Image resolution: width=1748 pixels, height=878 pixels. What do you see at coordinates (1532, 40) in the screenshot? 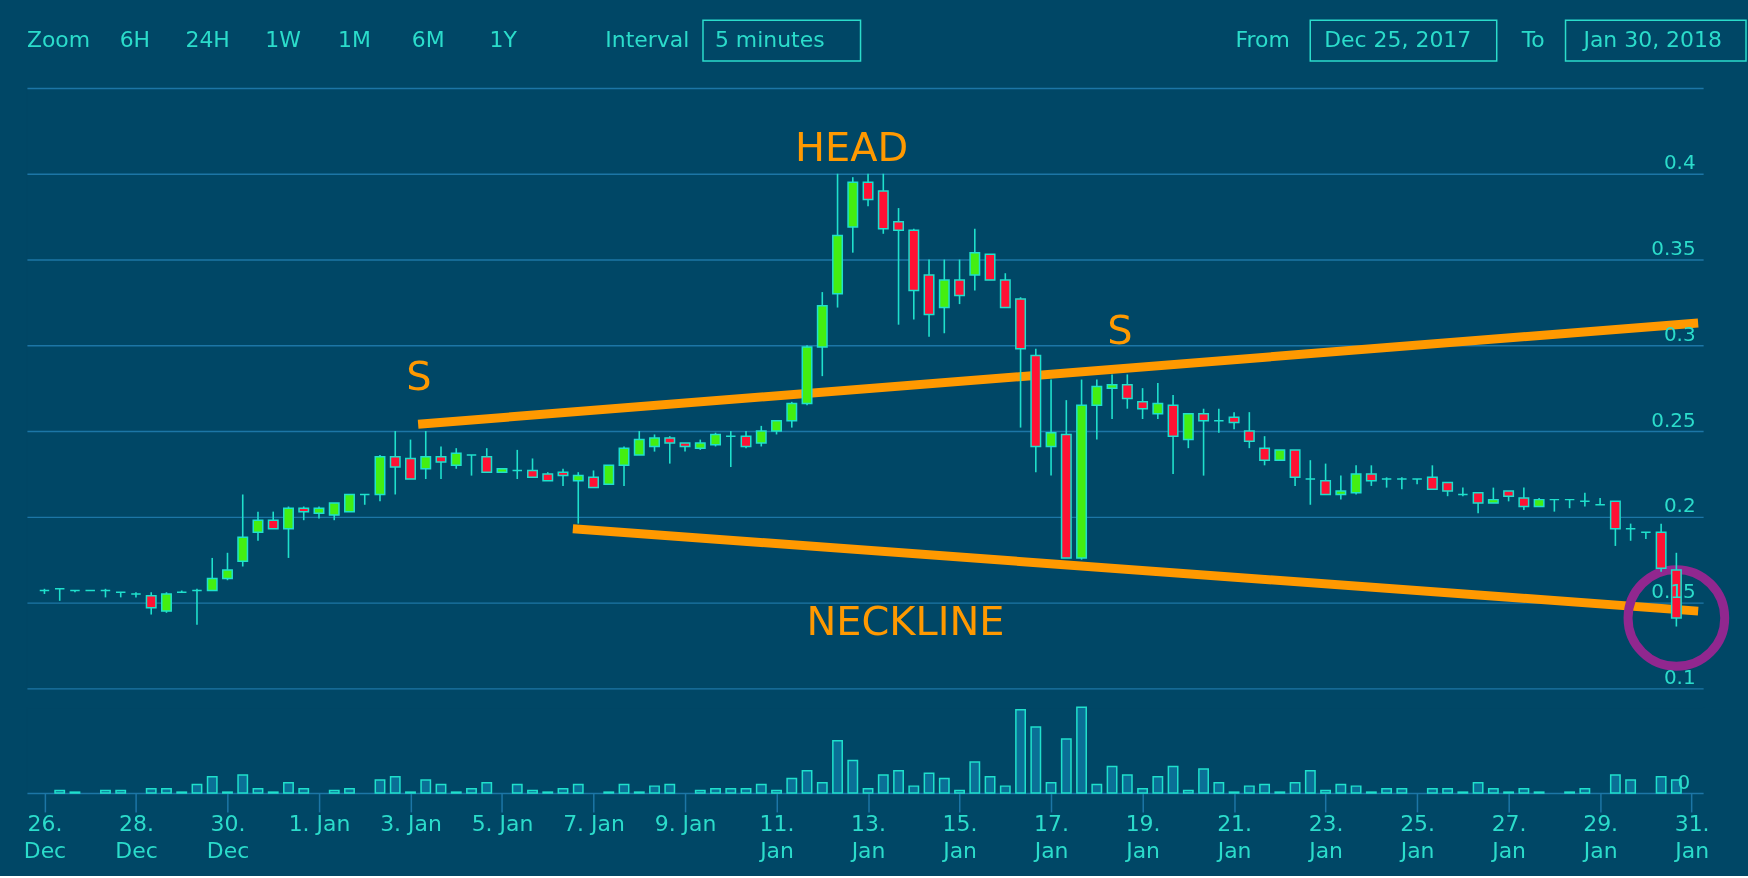
I see `text: To` at bounding box center [1532, 40].